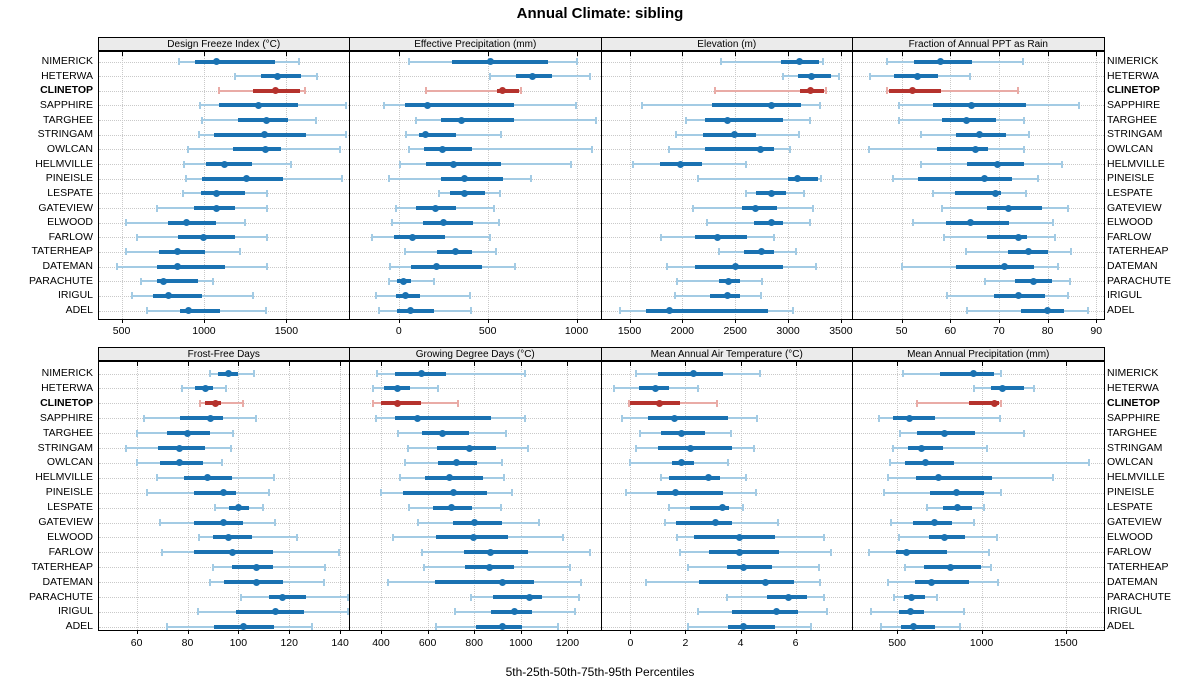 This screenshot has height=700, width=1200. Describe the element at coordinates (682, 331) in the screenshot. I see `axis-tick-label: 2000` at that location.